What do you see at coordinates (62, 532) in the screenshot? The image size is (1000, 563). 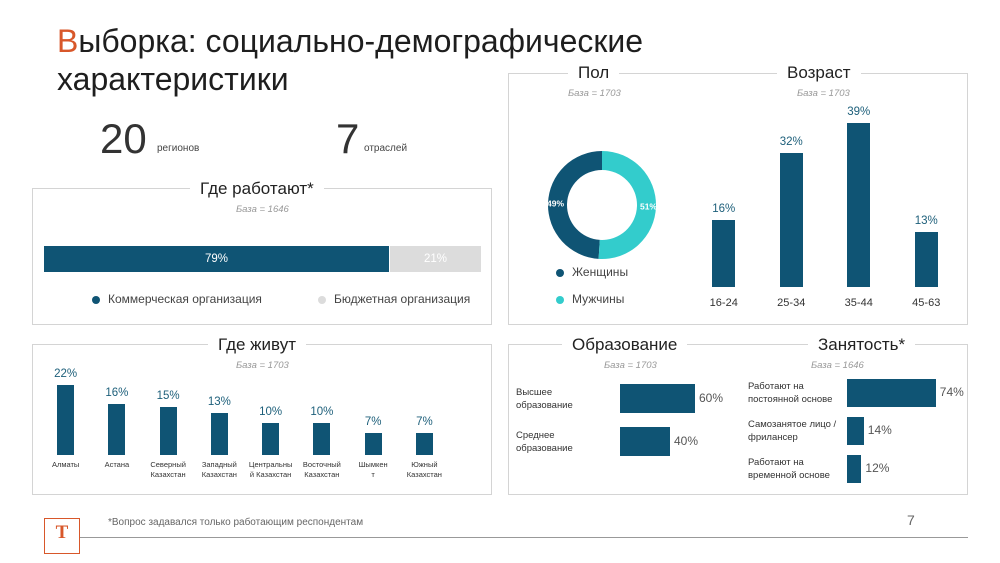 I see `logo-letter: T` at bounding box center [62, 532].